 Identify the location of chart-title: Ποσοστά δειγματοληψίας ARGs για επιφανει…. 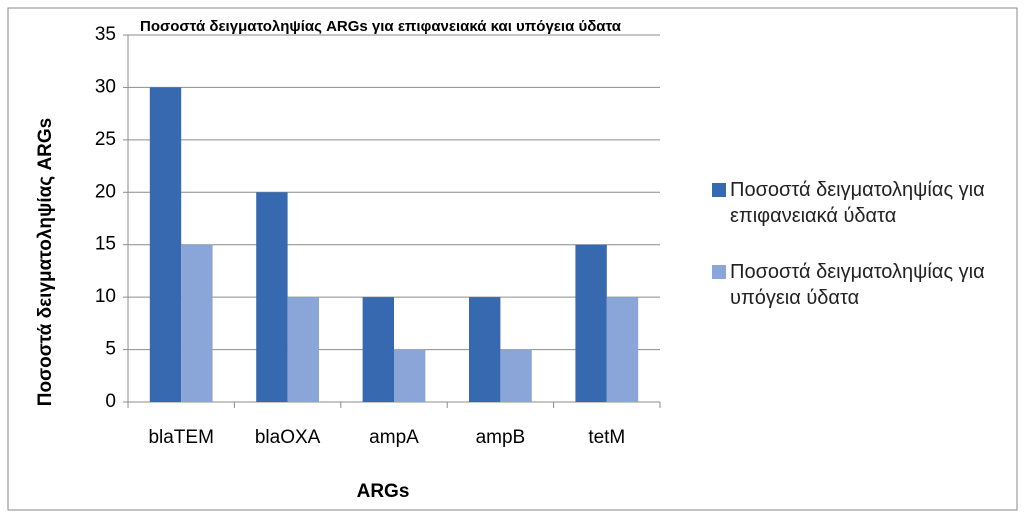
(381, 26).